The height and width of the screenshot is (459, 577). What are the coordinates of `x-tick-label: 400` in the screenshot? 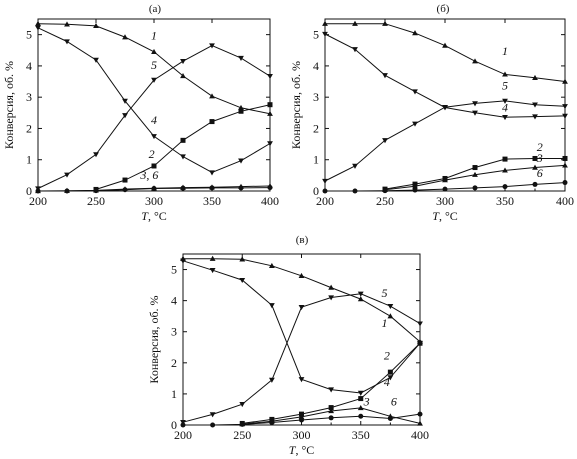 It's located at (565, 201).